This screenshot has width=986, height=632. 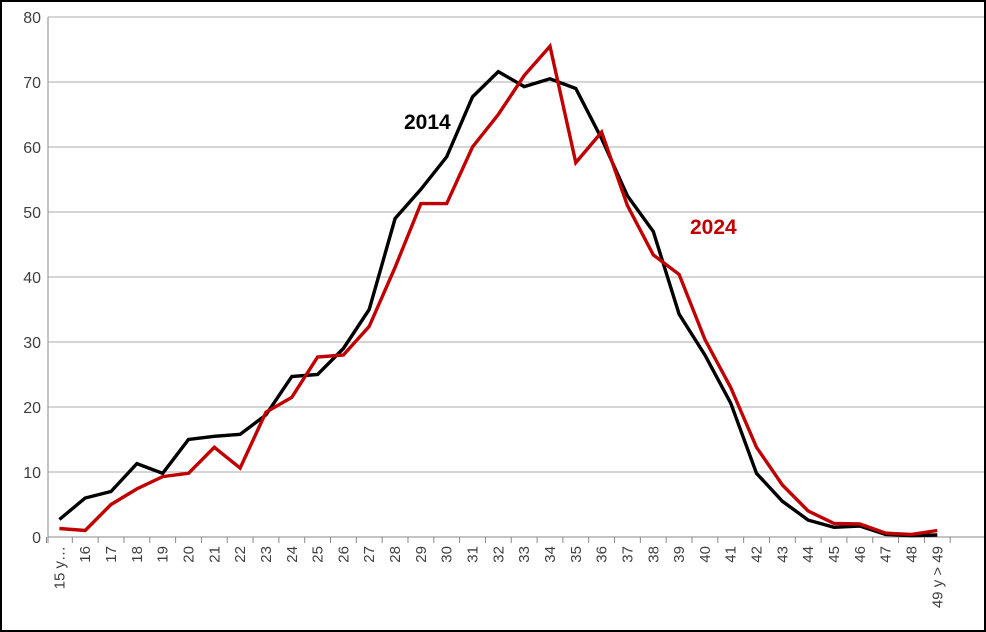 I want to click on x-axis-category-label: 40, so click(x=705, y=554).